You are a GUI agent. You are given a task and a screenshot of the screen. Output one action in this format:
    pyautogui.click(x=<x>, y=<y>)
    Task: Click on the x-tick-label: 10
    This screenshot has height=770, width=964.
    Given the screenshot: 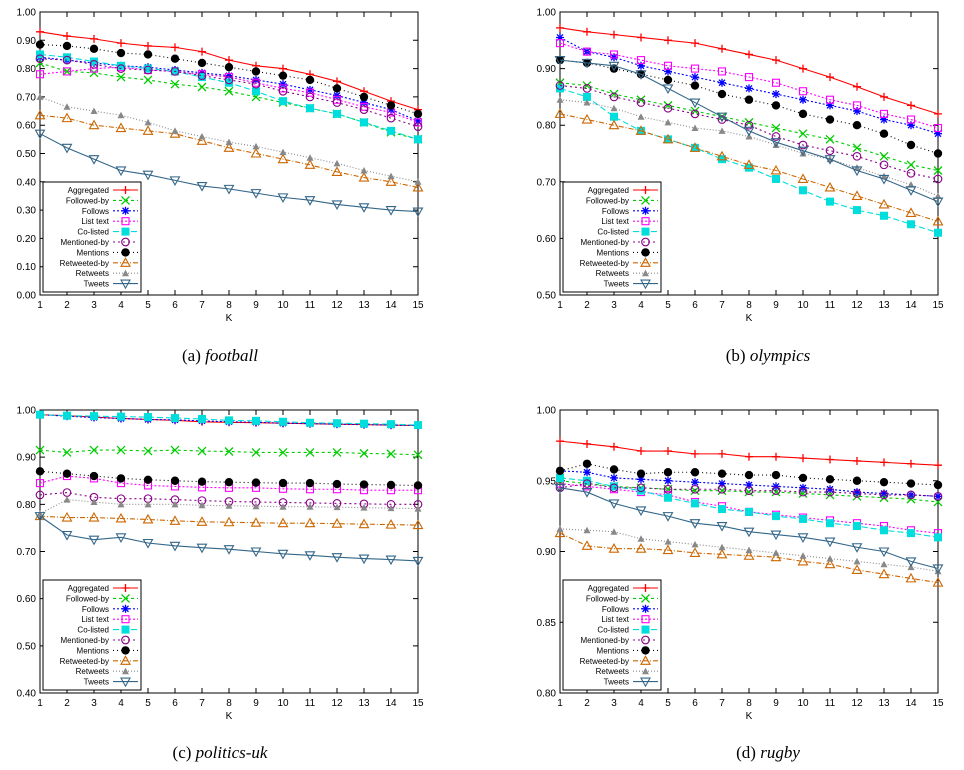 What is the action you would take?
    pyautogui.click(x=803, y=305)
    